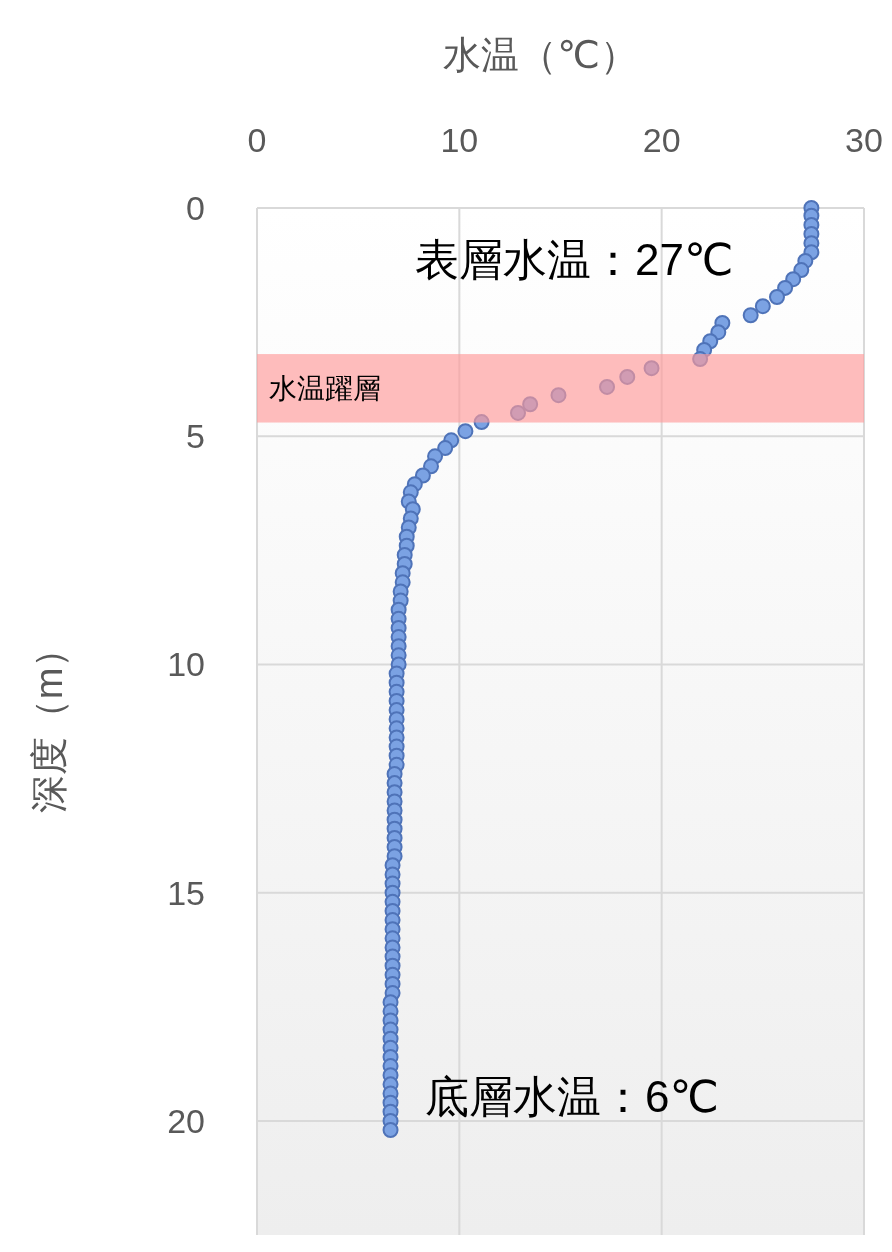 Image resolution: width=892 pixels, height=1252 pixels. I want to click on annotation: 底層水温：6℃, so click(572, 1096).